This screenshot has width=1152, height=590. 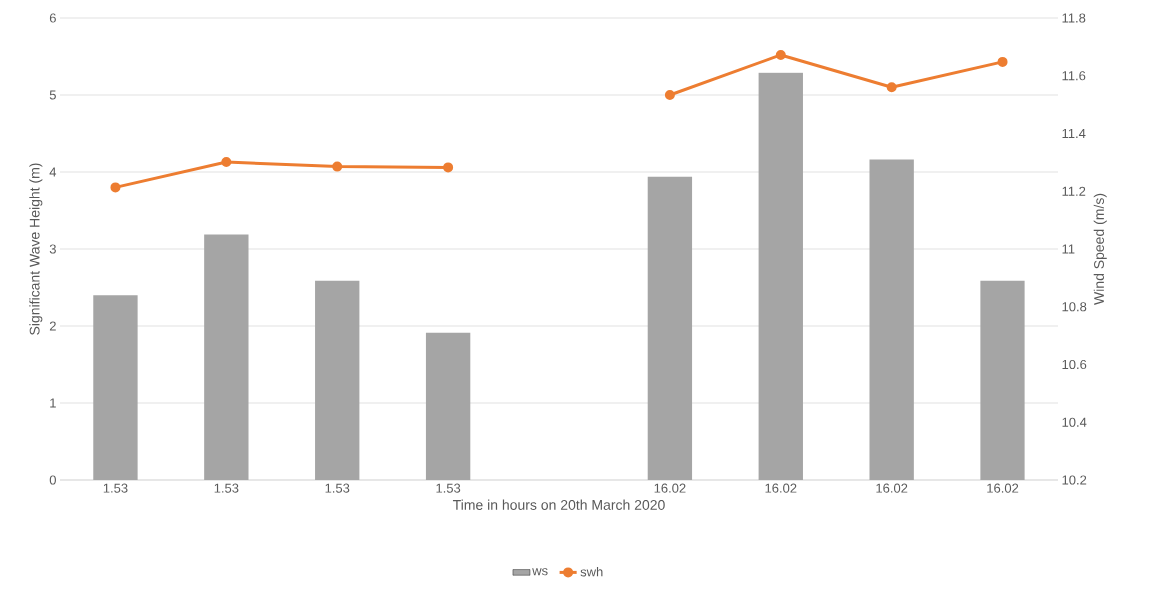 I want to click on y-axis-title: Significant Wave Height (m), so click(x=36, y=249).